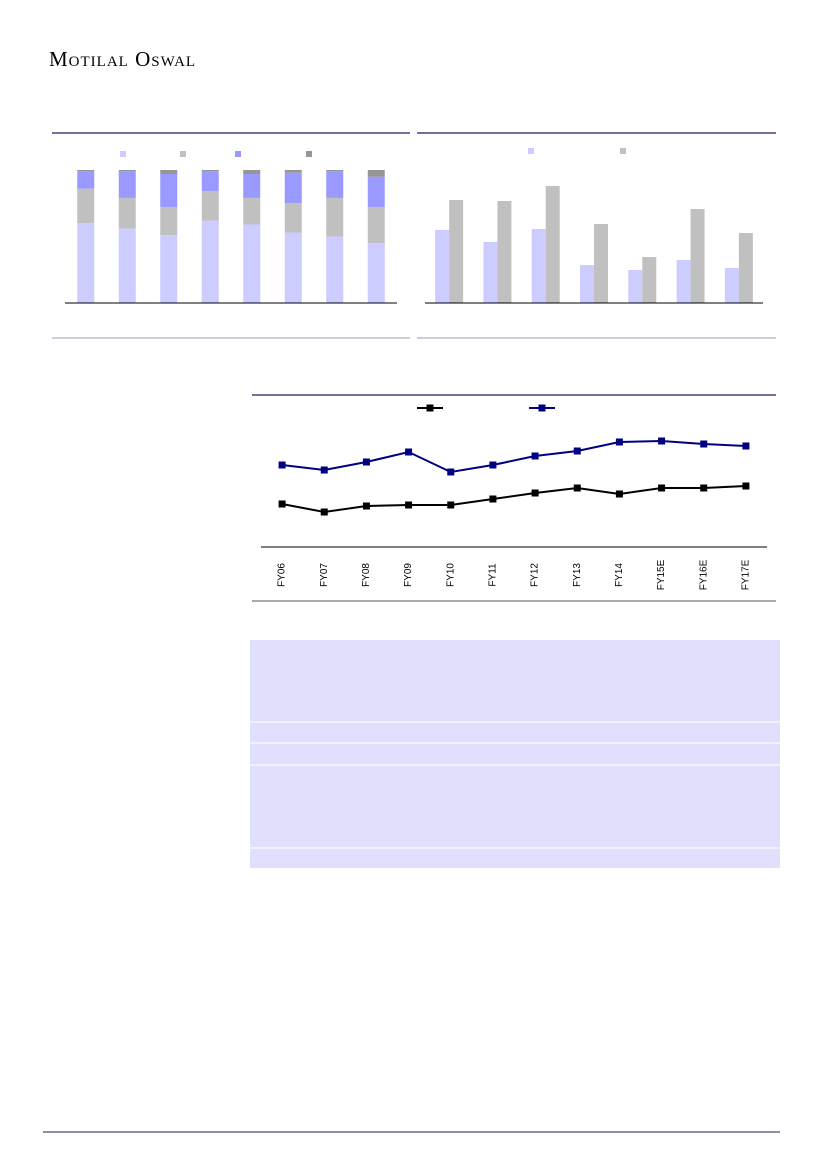  What do you see at coordinates (408, 575) in the screenshot?
I see `x-tick-label: FY09` at bounding box center [408, 575].